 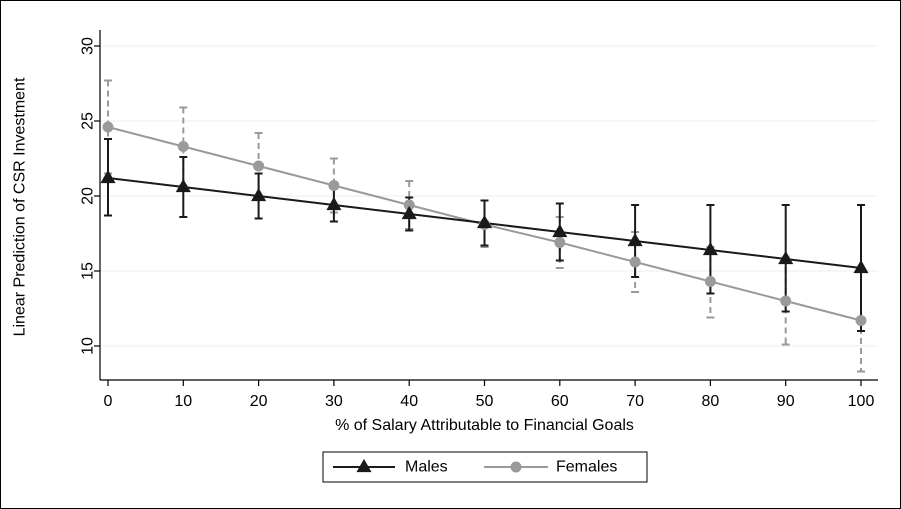 I want to click on y-tick-label-30: 30, so click(x=88, y=46).